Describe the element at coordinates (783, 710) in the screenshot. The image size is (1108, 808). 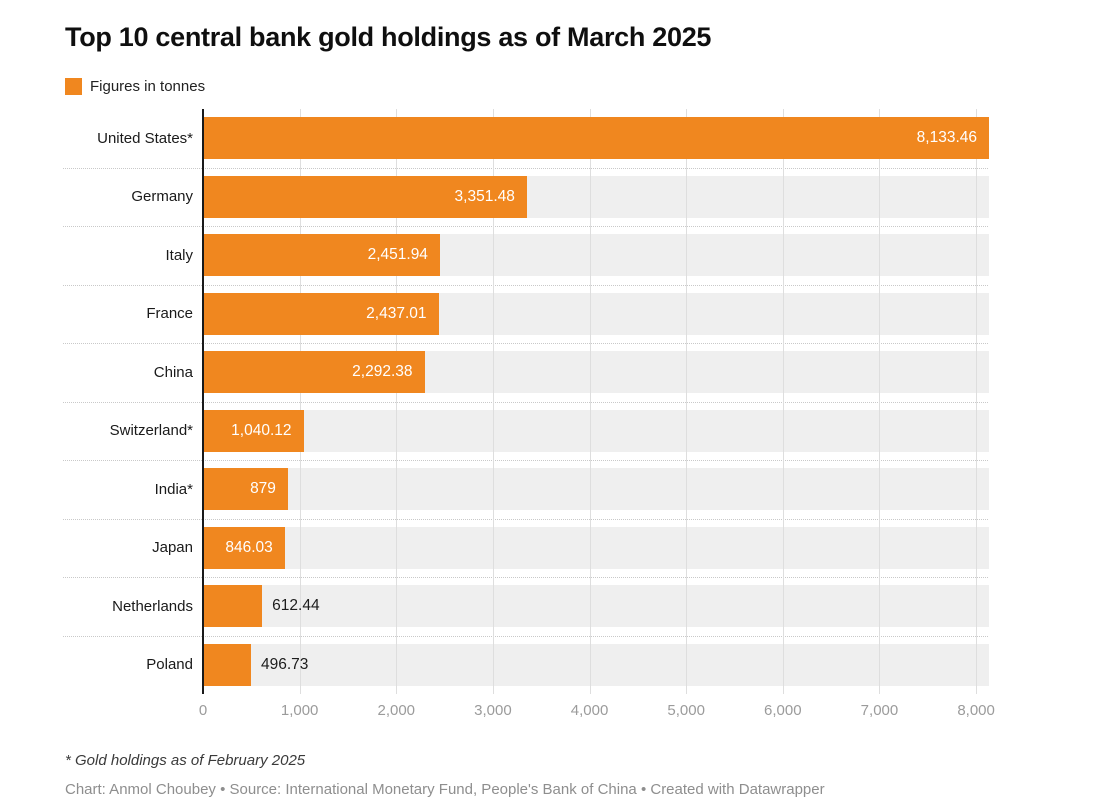
I see `x-tick-label: 6,000` at that location.